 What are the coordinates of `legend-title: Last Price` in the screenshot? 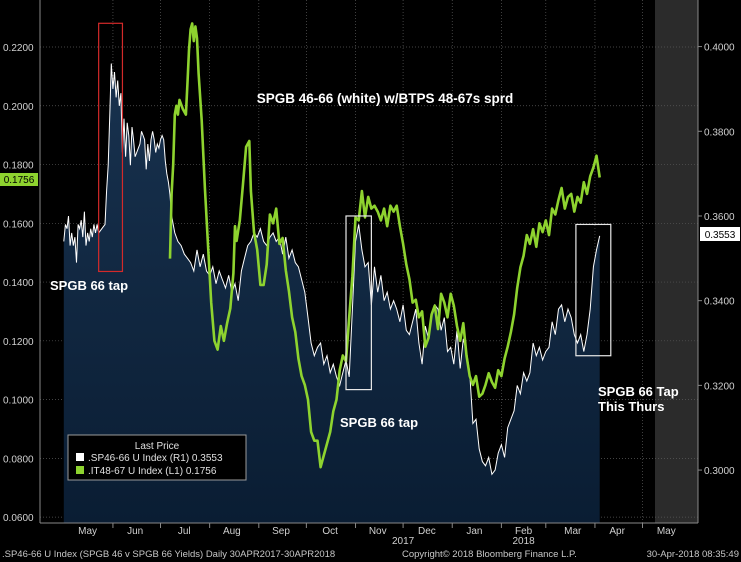 It's located at (157, 446).